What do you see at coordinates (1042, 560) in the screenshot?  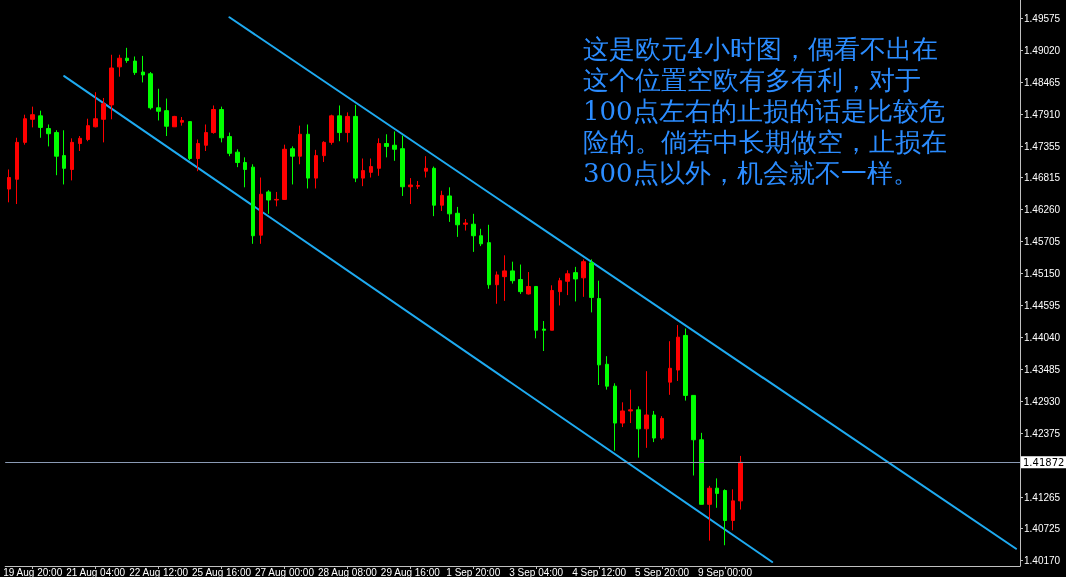 I see `y-tick-label: 1.40170` at bounding box center [1042, 560].